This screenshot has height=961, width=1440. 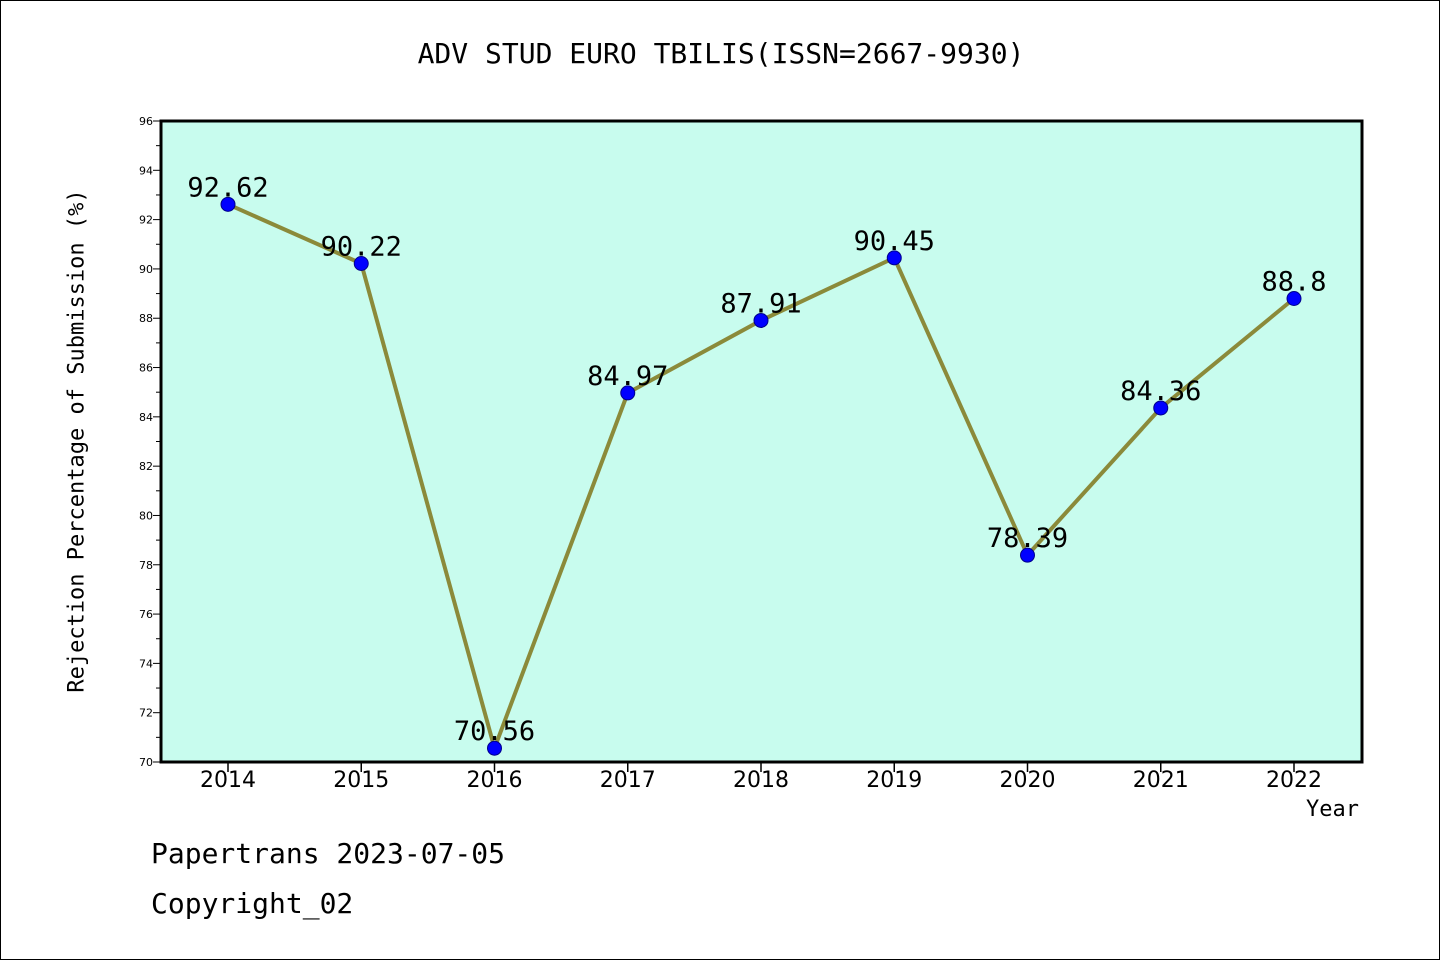 What do you see at coordinates (1028, 780) in the screenshot?
I see `x-tick-label: 2020` at bounding box center [1028, 780].